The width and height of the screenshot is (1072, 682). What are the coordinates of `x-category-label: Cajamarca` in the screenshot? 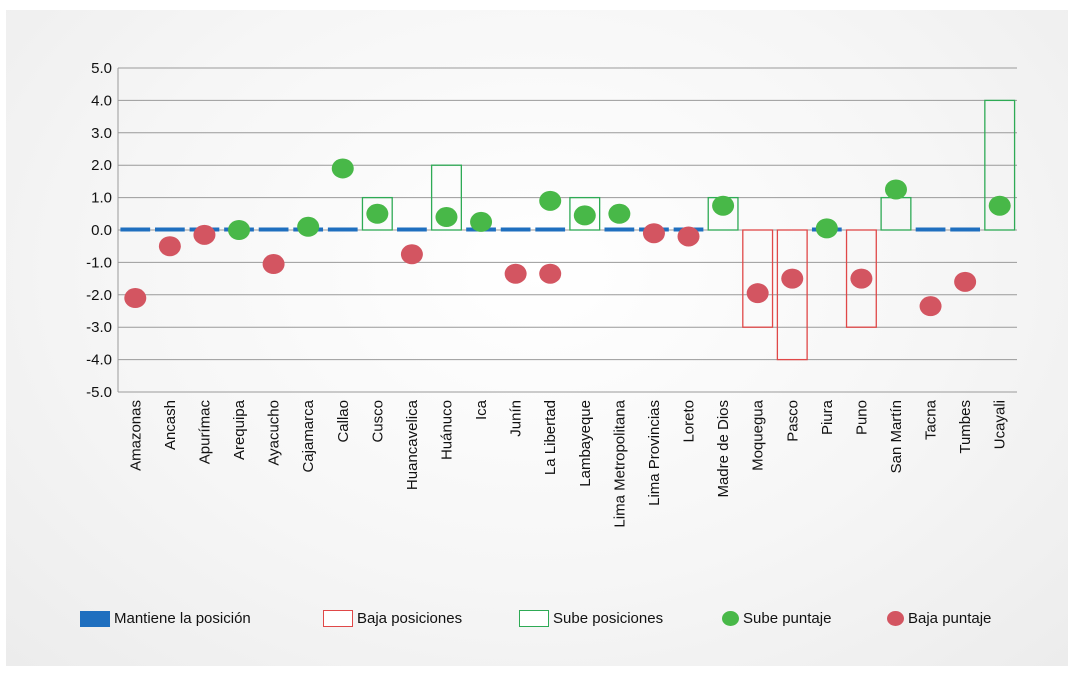 It's located at (308, 435).